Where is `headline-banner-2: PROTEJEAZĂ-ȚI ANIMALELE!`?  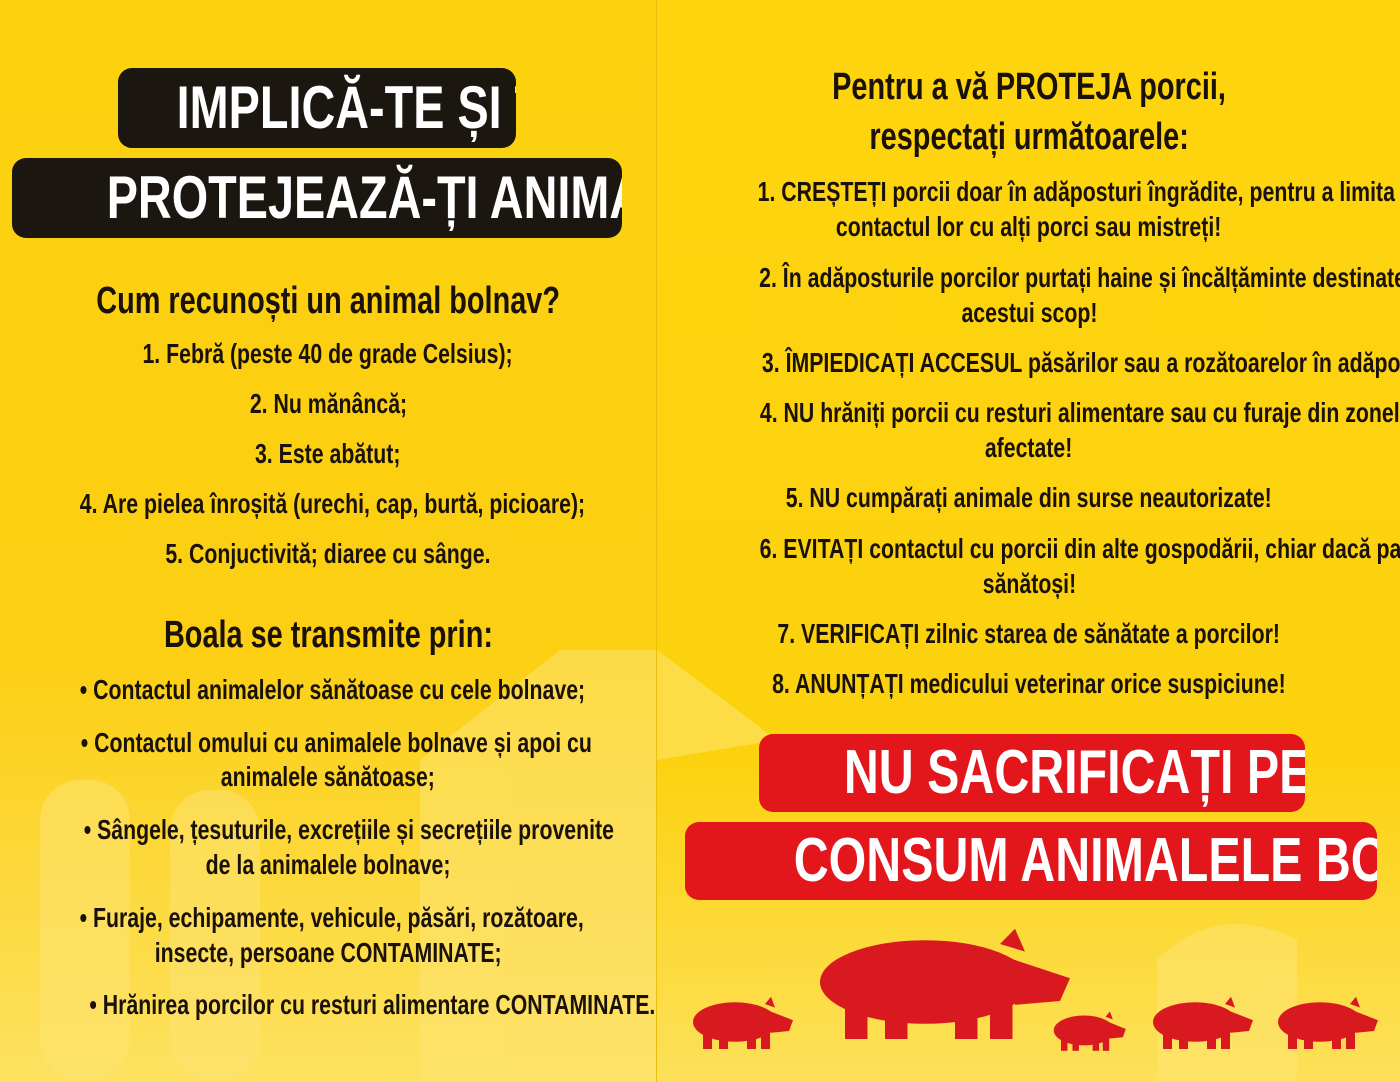
headline-banner-2: PROTEJEAZĂ-ȚI ANIMALELE! is located at coordinates (317, 198).